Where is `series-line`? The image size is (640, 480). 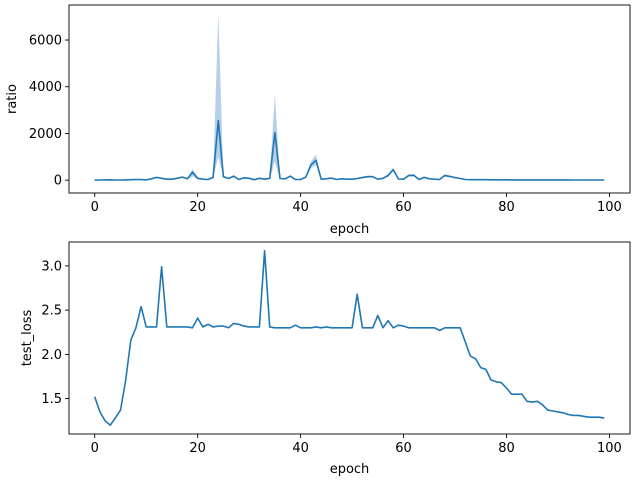
series-line is located at coordinates (349, 150).